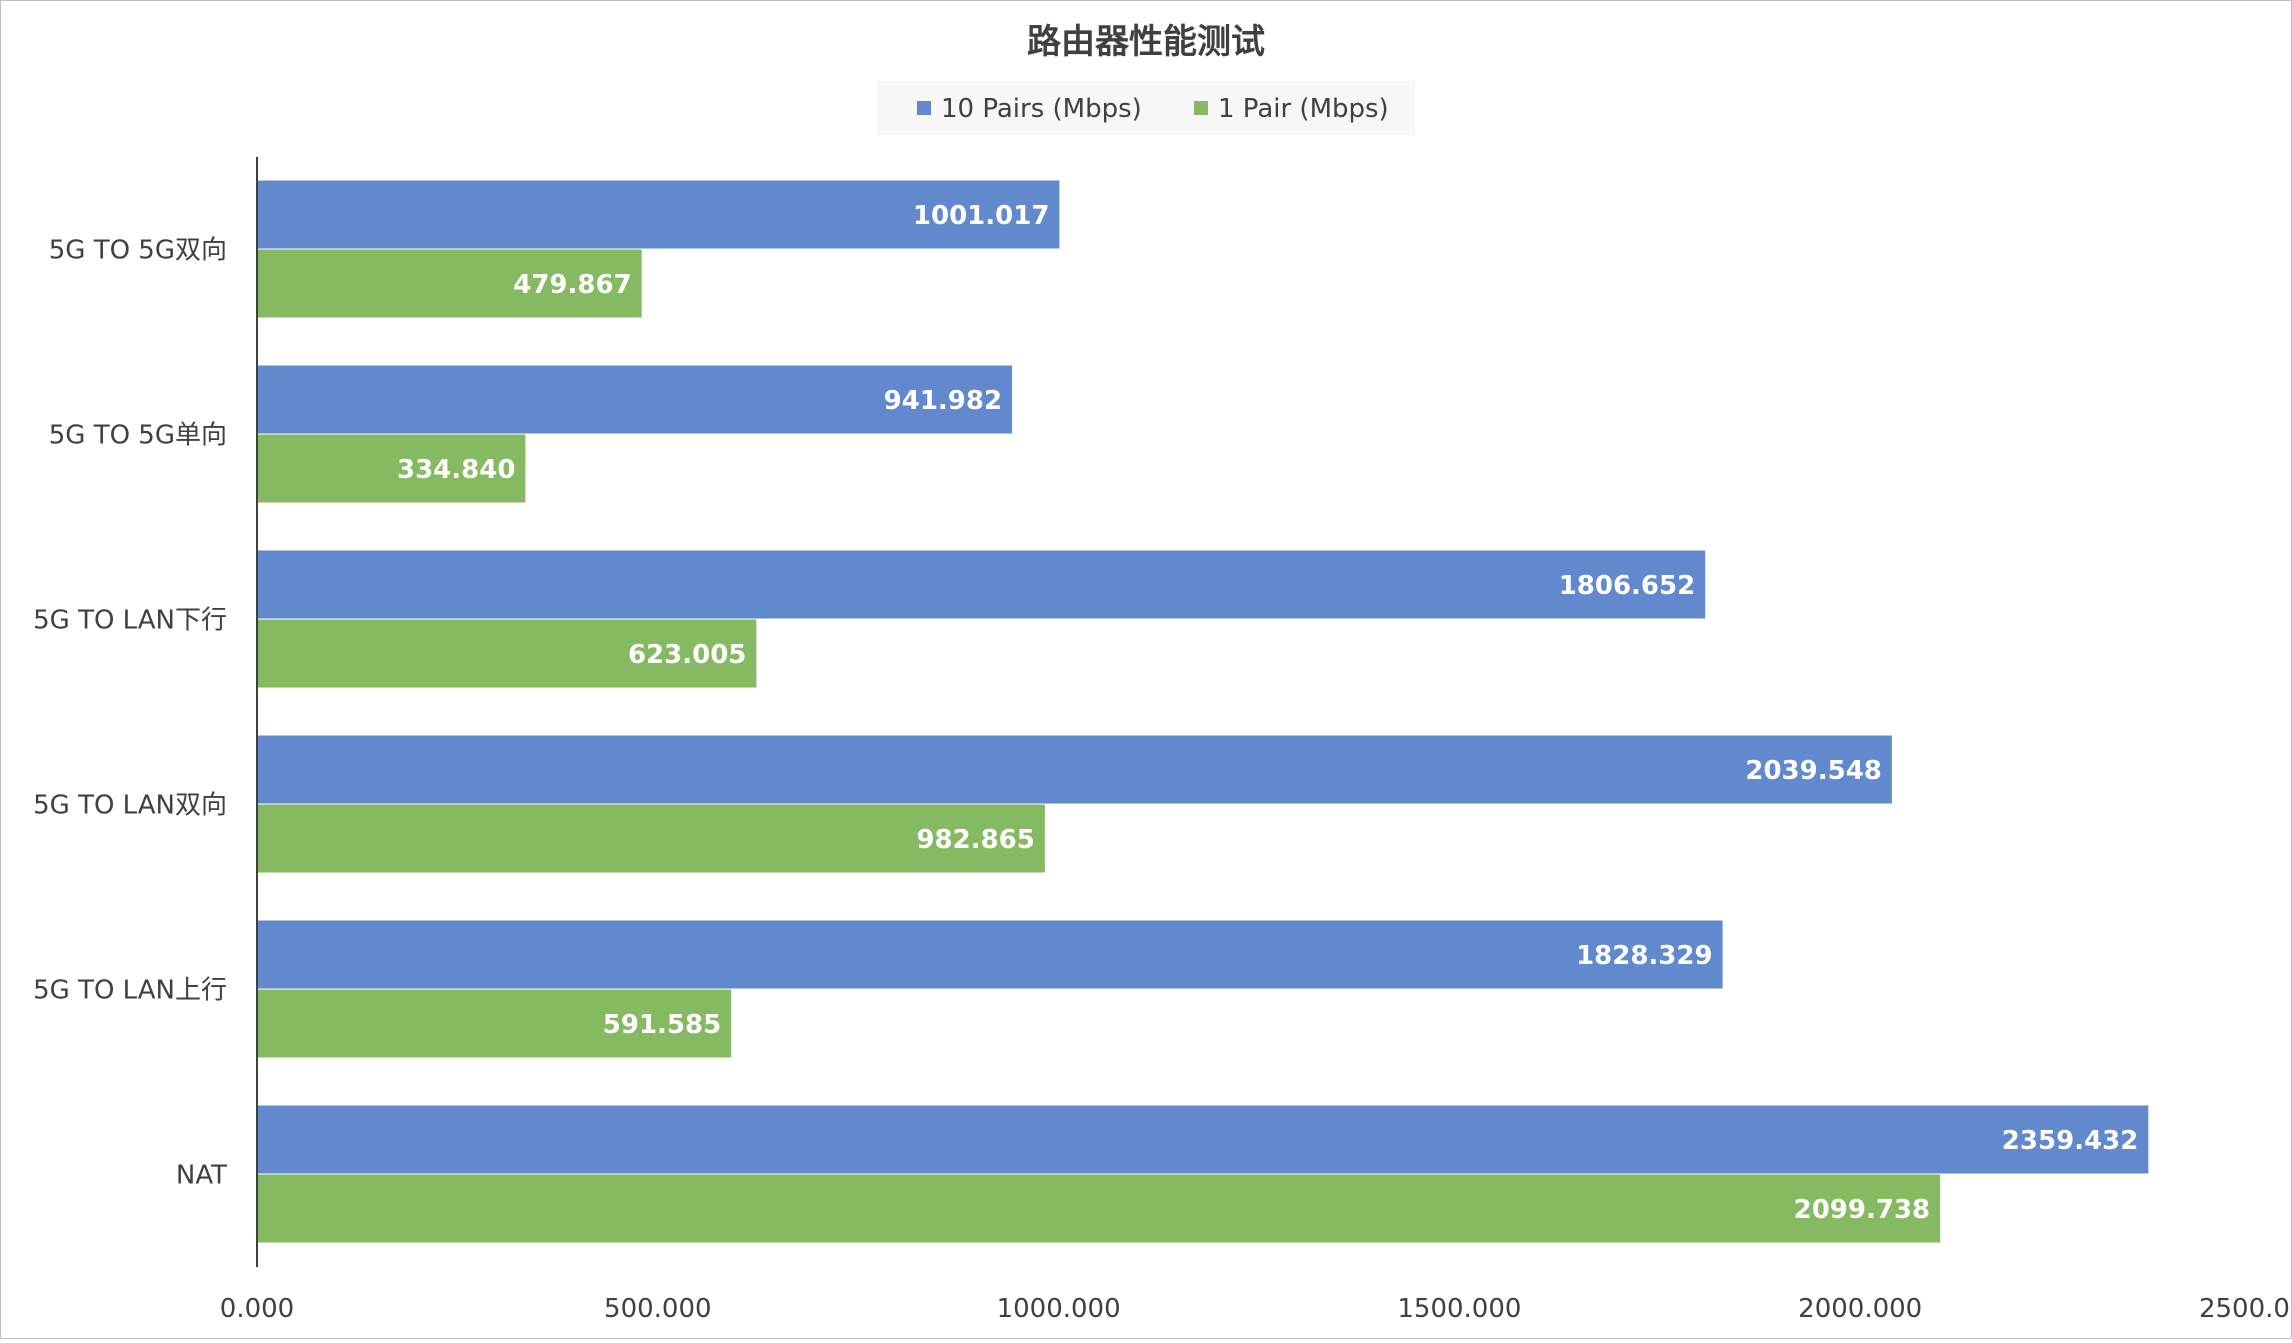 Image resolution: width=2292 pixels, height=1343 pixels. Describe the element at coordinates (257, 1309) in the screenshot. I see `x-tick-label: 0.000` at that location.